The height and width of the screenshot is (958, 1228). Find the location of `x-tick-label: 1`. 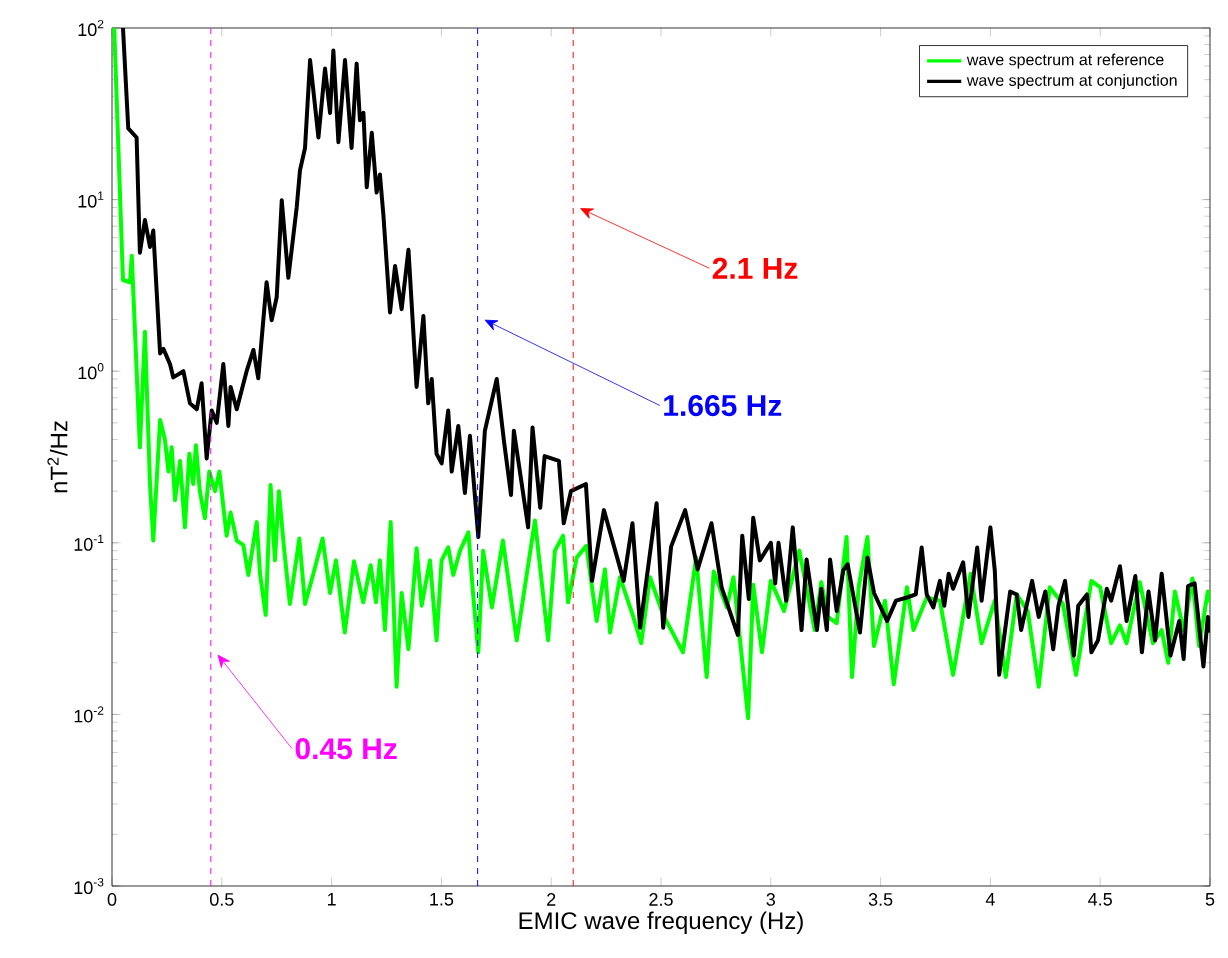

x-tick-label: 1 is located at coordinates (331, 899).